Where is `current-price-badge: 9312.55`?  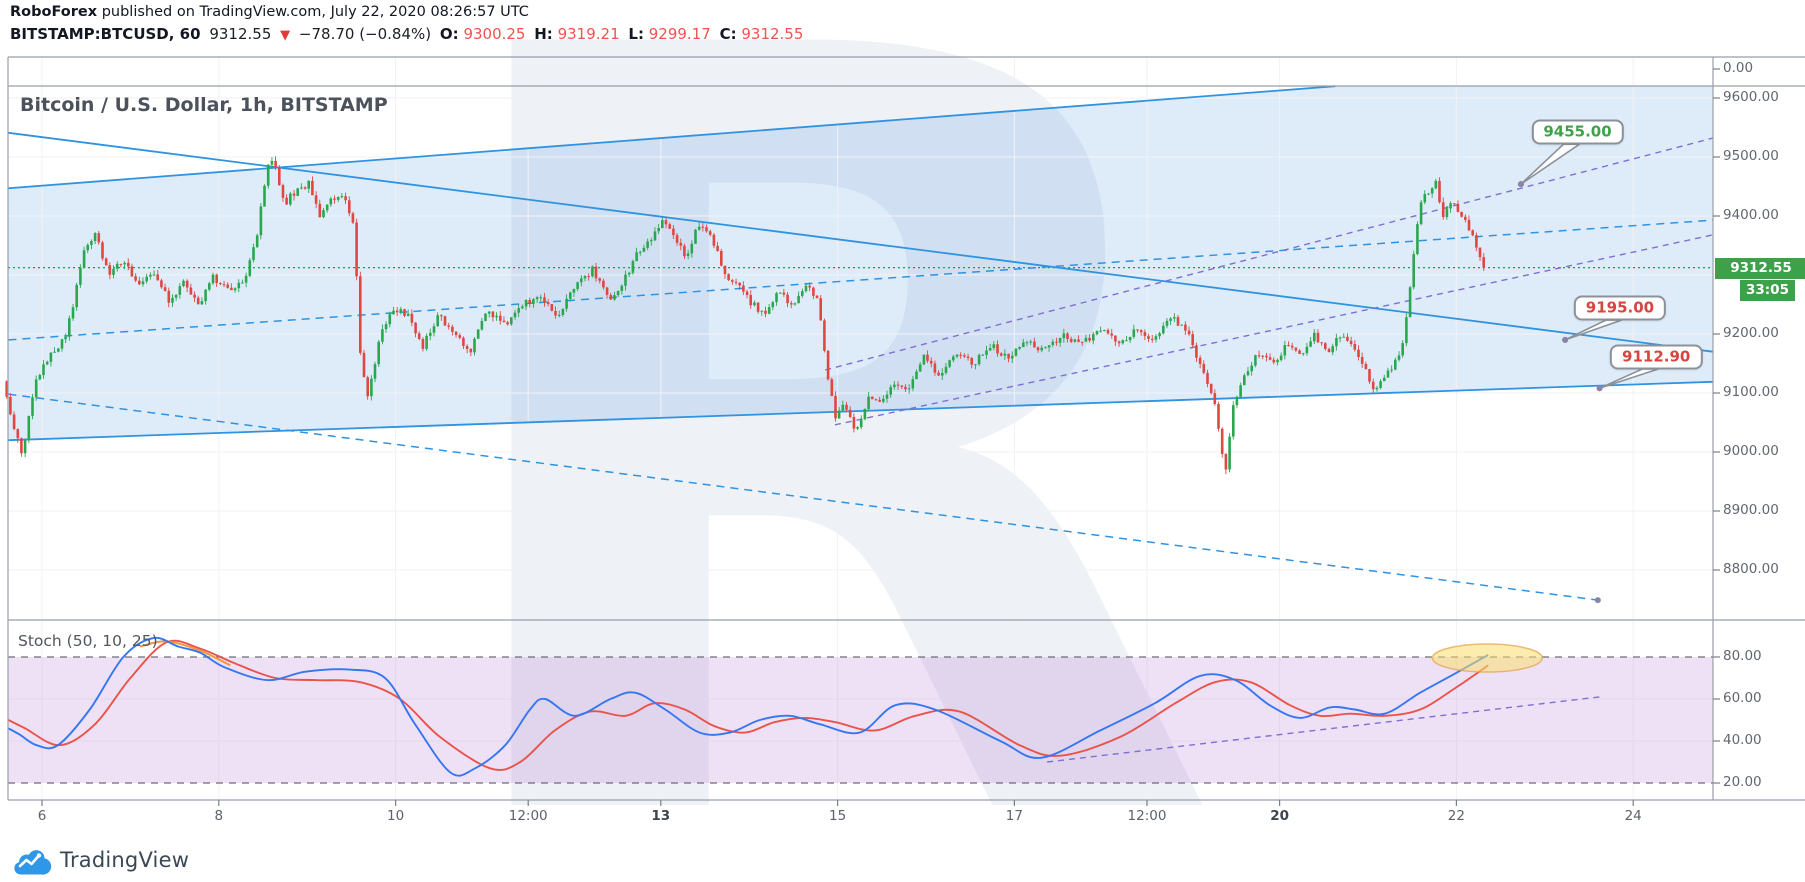 current-price-badge: 9312.55 is located at coordinates (1760, 268).